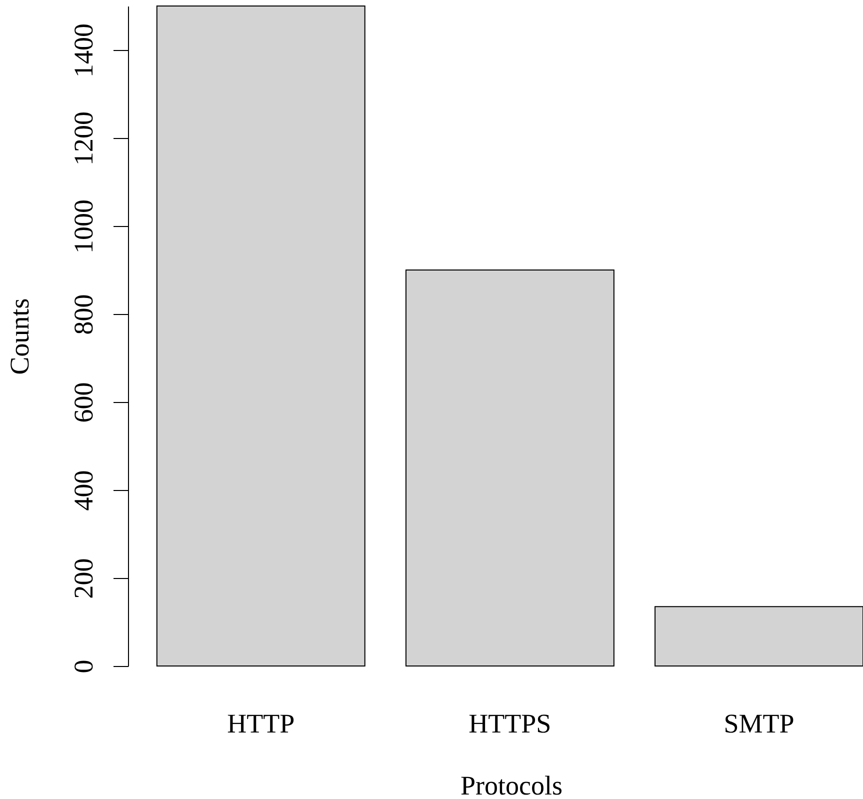  What do you see at coordinates (83, 227) in the screenshot?
I see `y-tick-label: 1000` at bounding box center [83, 227].